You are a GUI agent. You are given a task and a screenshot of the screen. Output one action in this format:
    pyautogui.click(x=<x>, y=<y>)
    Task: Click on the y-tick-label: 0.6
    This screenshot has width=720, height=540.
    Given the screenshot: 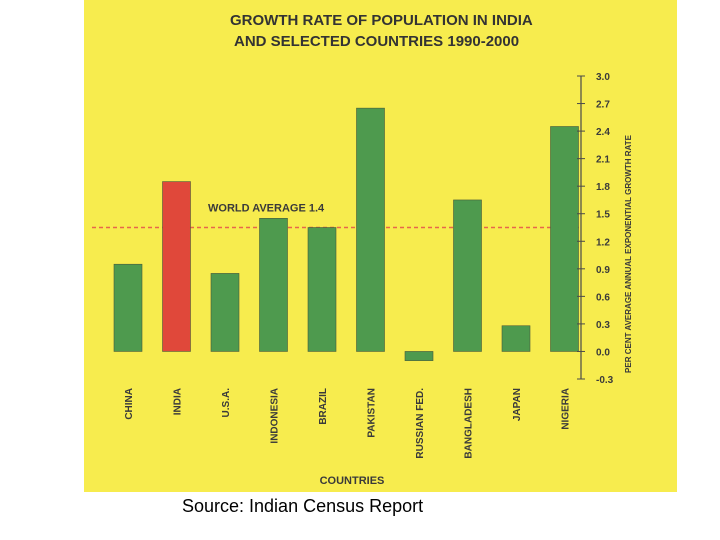 What is the action you would take?
    pyautogui.click(x=603, y=297)
    